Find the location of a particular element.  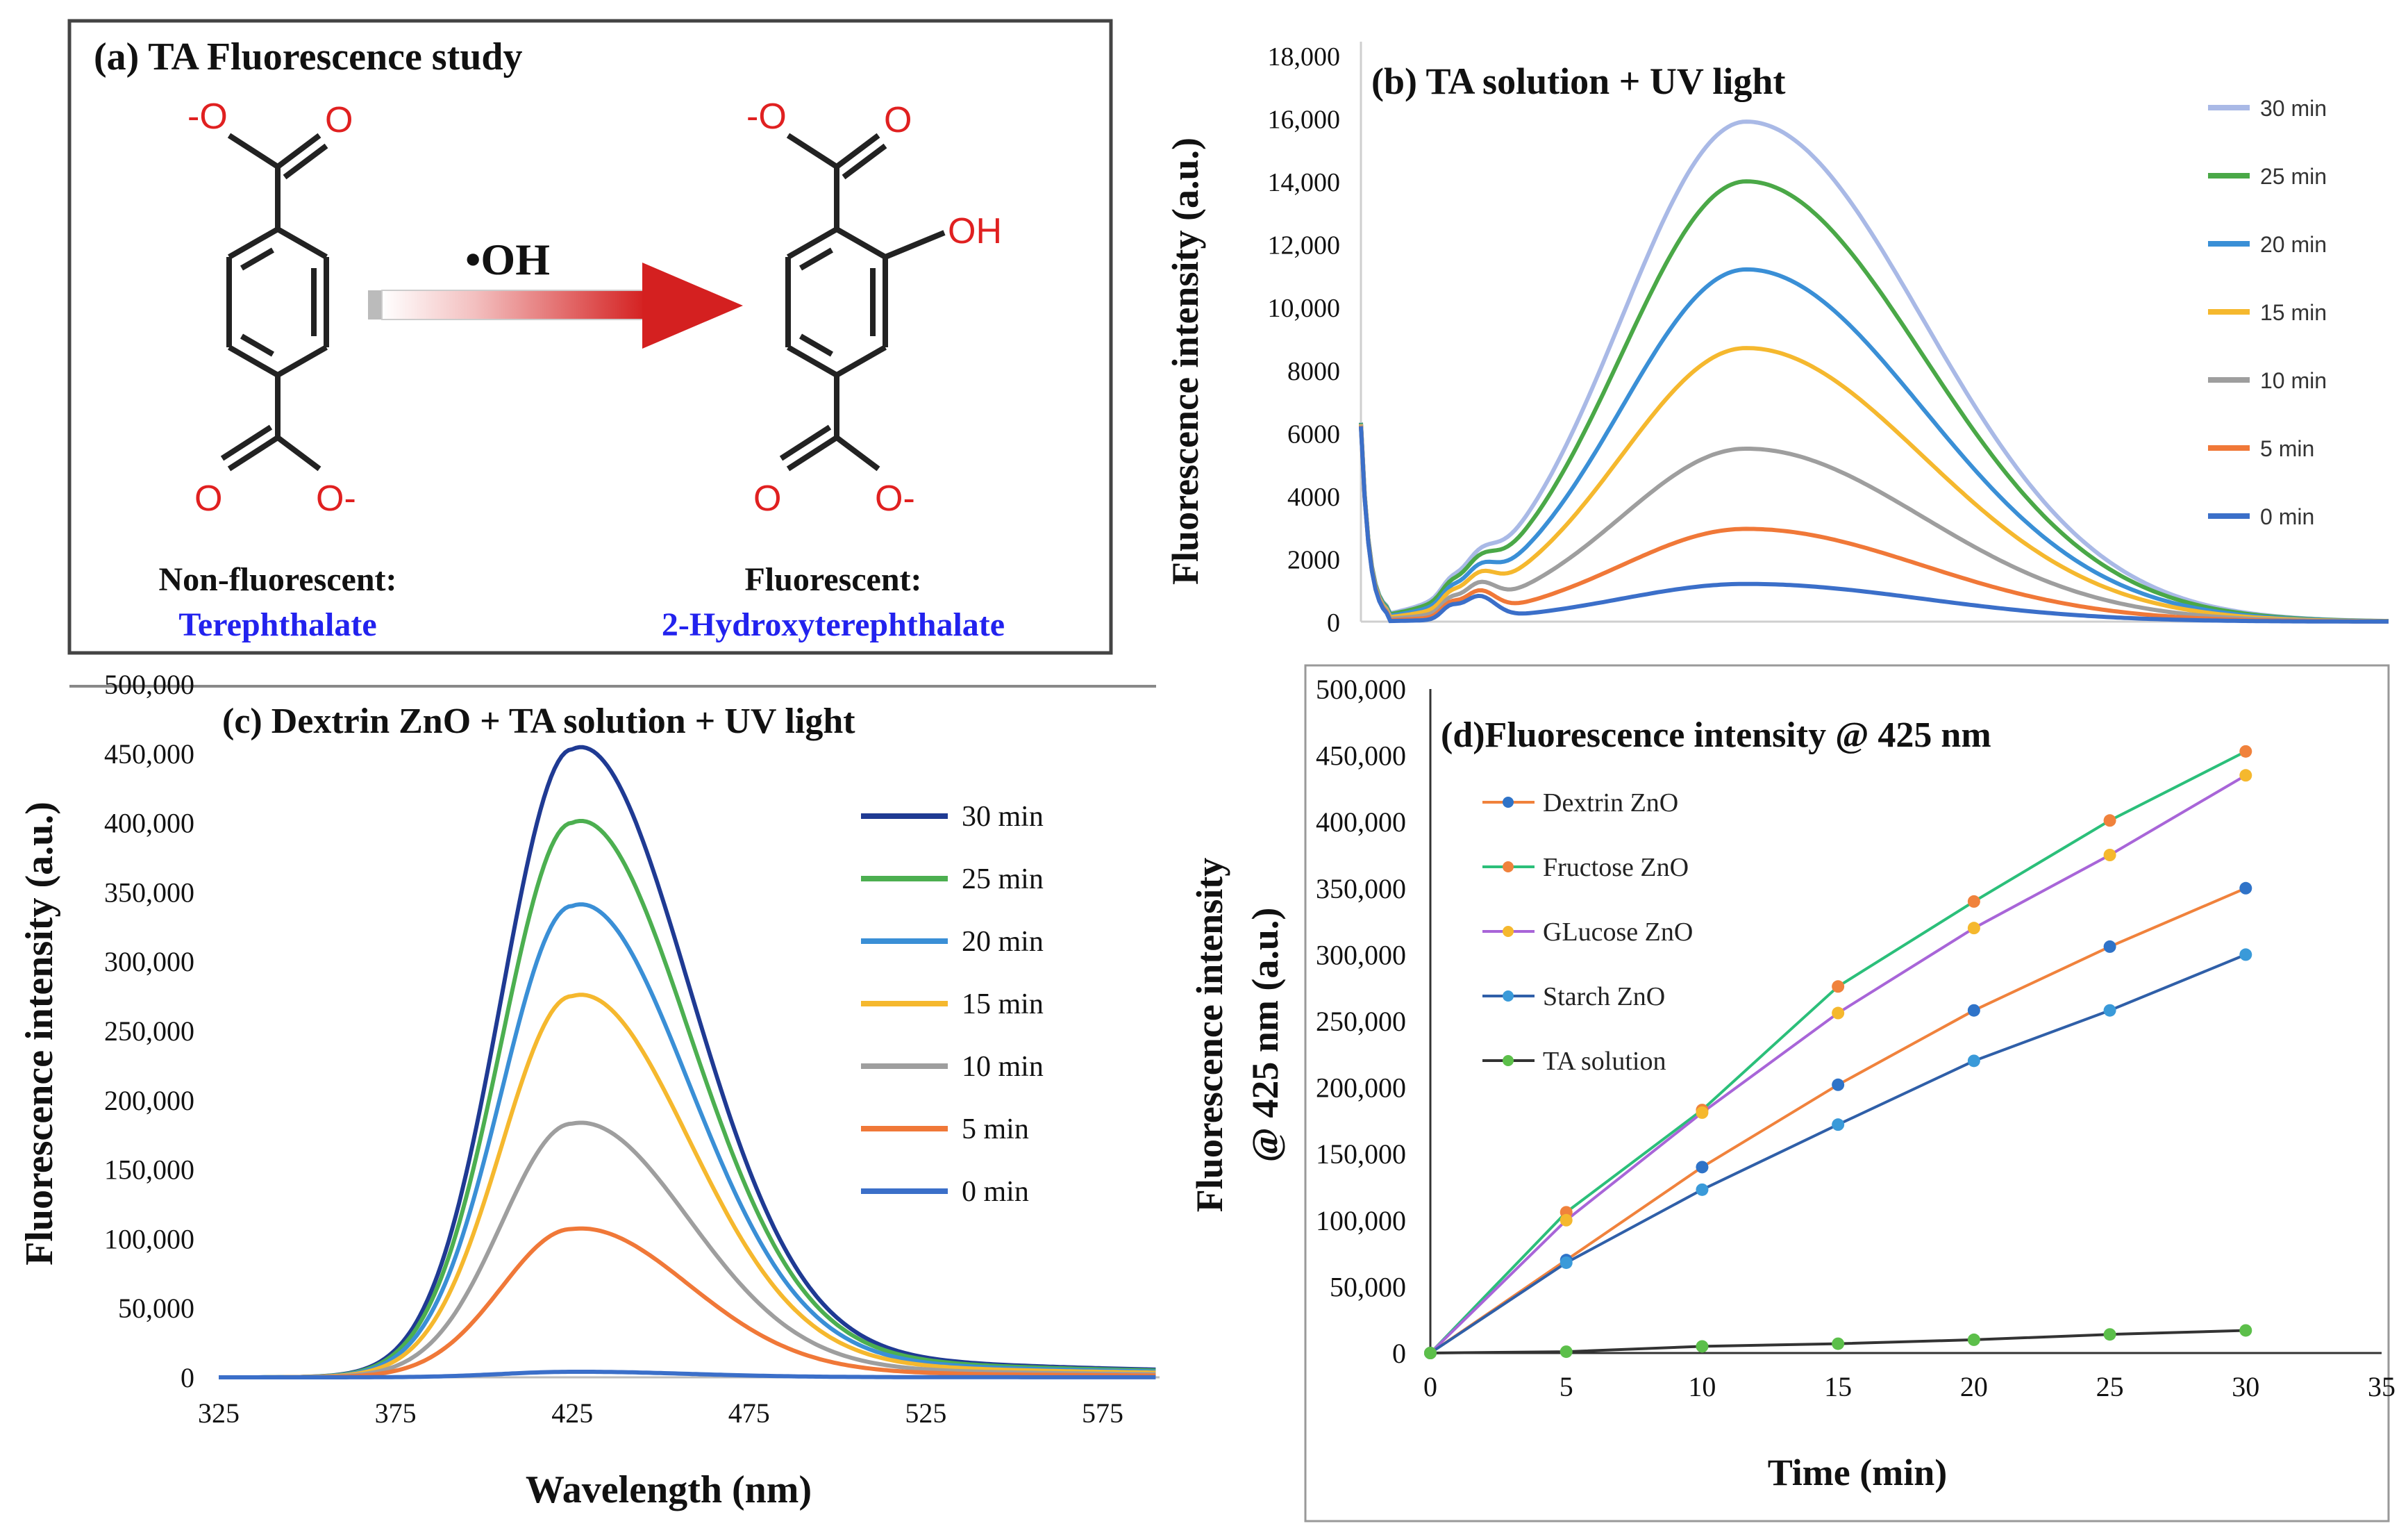

panel-d-x-tick-label: 10 is located at coordinates (1702, 1386).